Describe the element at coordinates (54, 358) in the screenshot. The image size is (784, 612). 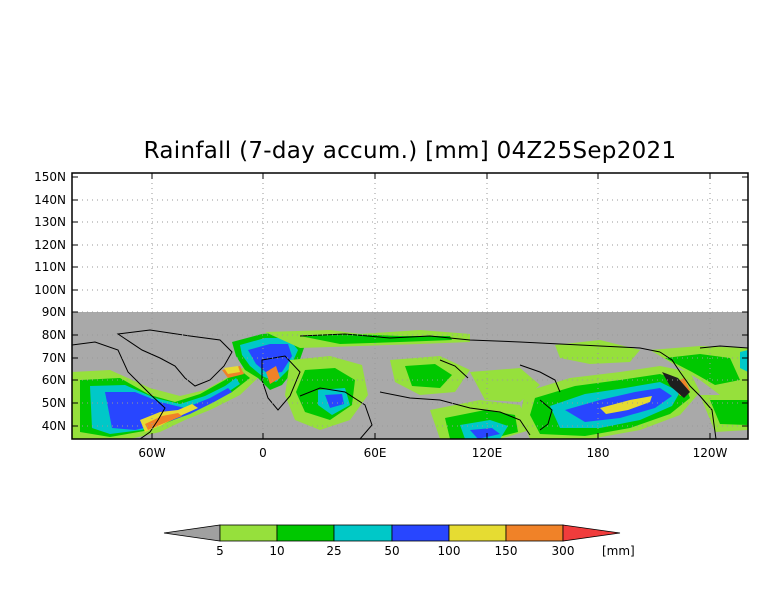
I see `lat-label: 70N` at that location.